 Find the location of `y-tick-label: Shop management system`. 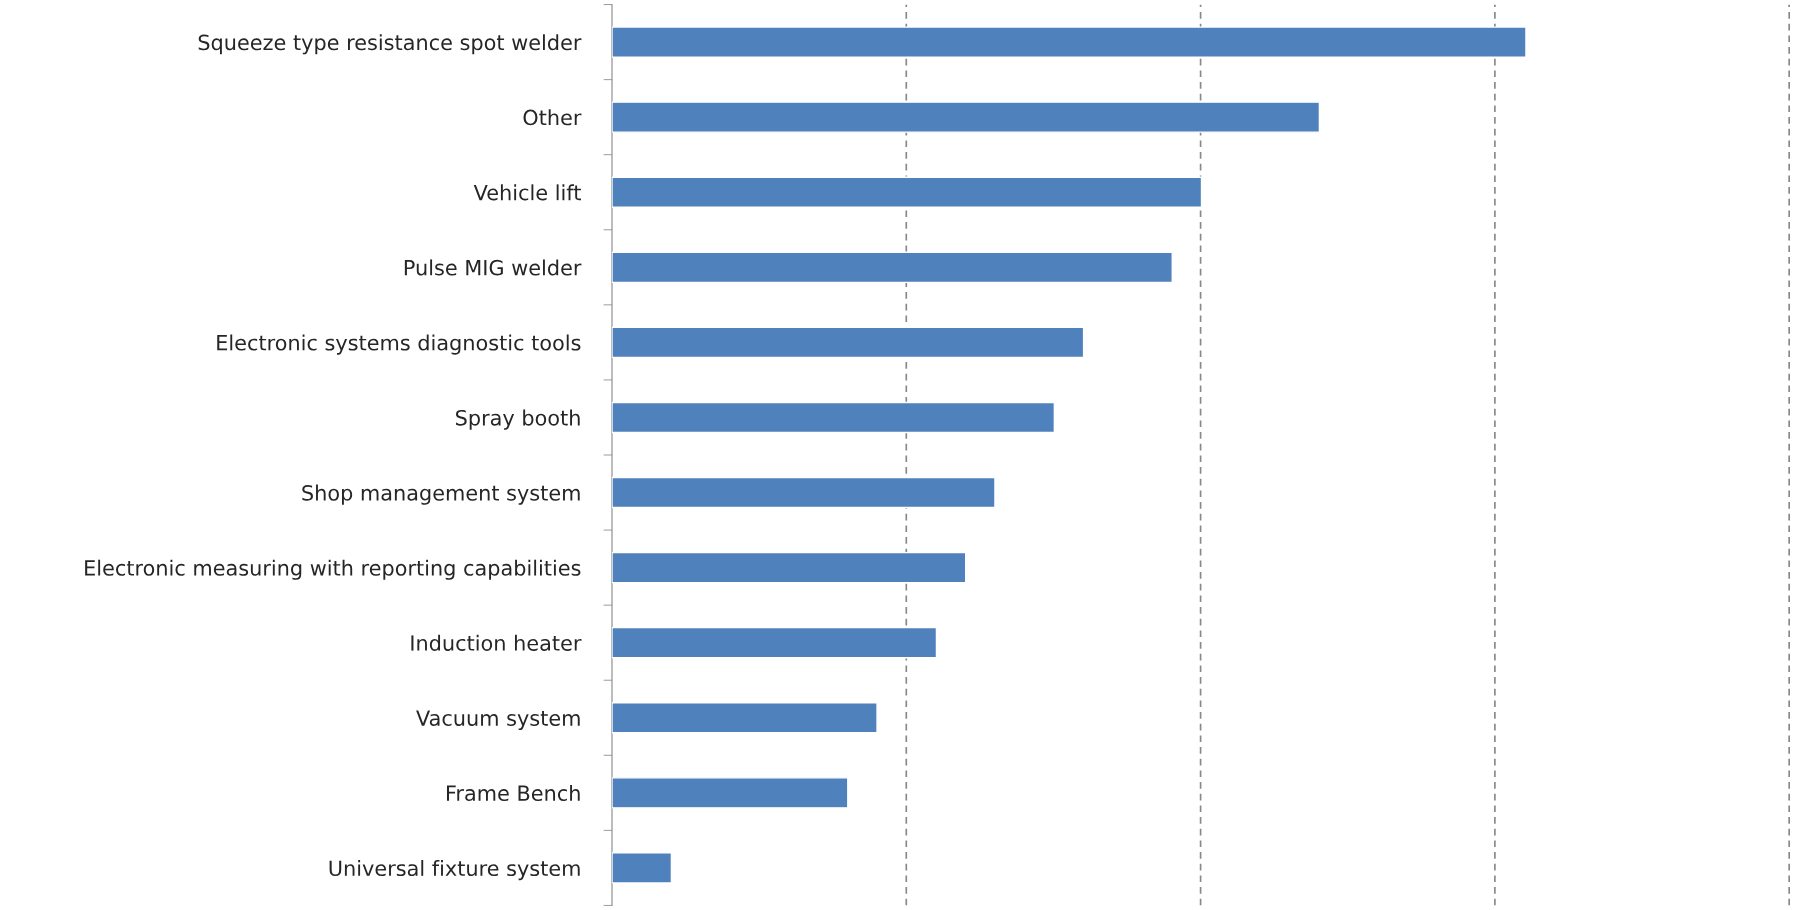

y-tick-label: Shop management system is located at coordinates (441, 494).